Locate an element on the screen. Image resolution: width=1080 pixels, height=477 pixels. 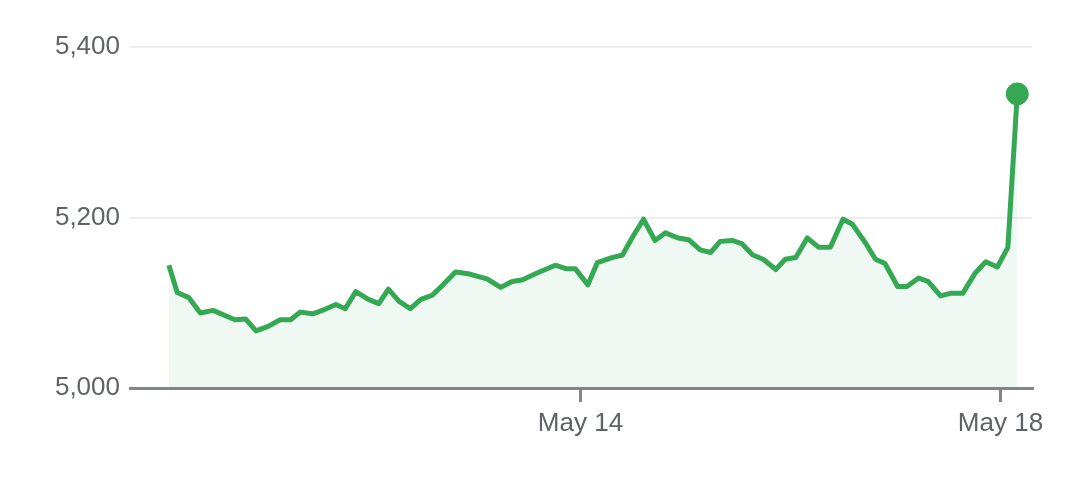
y-tick-label: 5,000 is located at coordinates (87, 386).